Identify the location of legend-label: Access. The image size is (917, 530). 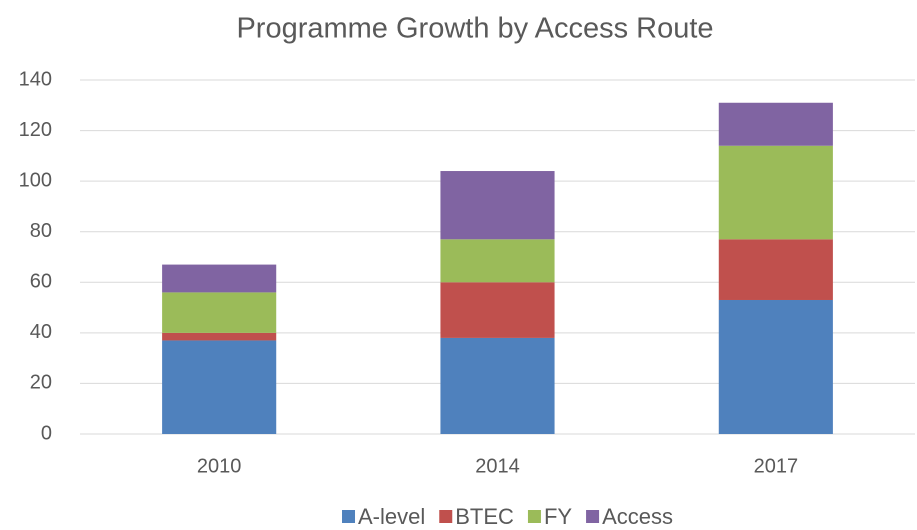
(637, 516).